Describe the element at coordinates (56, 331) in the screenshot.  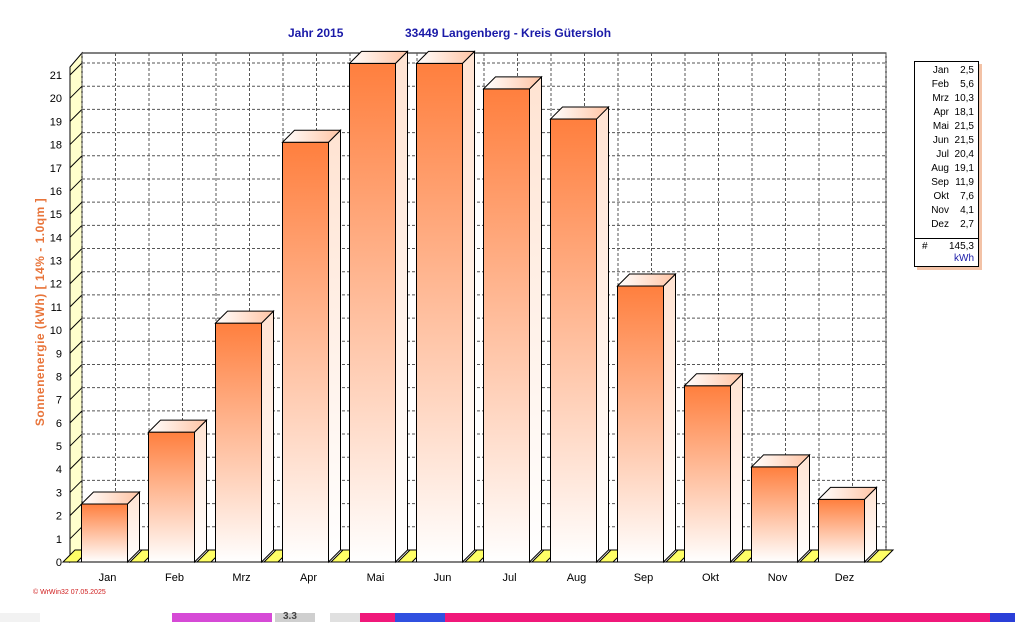
I see `y-tick-label: 10` at that location.